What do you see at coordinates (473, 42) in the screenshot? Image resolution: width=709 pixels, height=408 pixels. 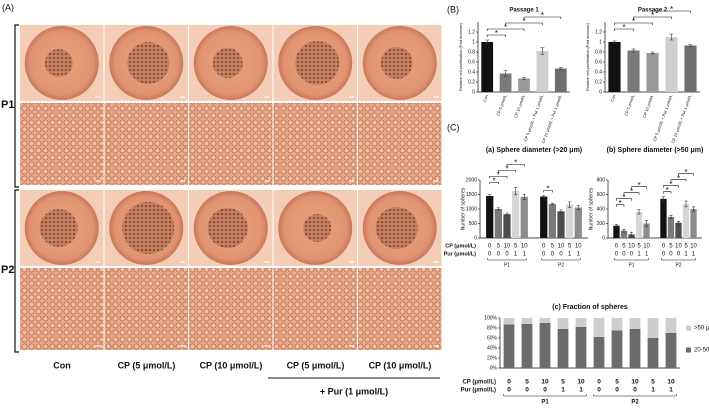 I see `y-tick-label: 1` at bounding box center [473, 42].